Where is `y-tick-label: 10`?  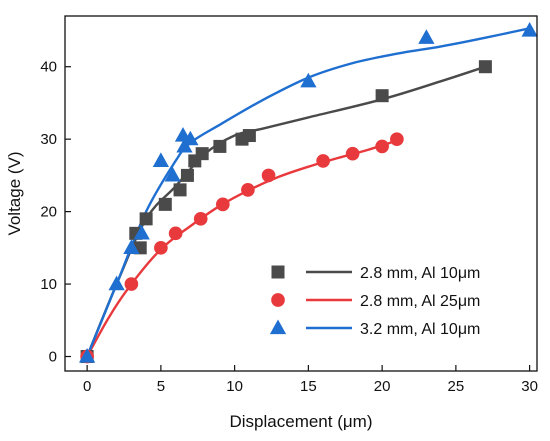 y-tick-label: 10 is located at coordinates (48, 284).